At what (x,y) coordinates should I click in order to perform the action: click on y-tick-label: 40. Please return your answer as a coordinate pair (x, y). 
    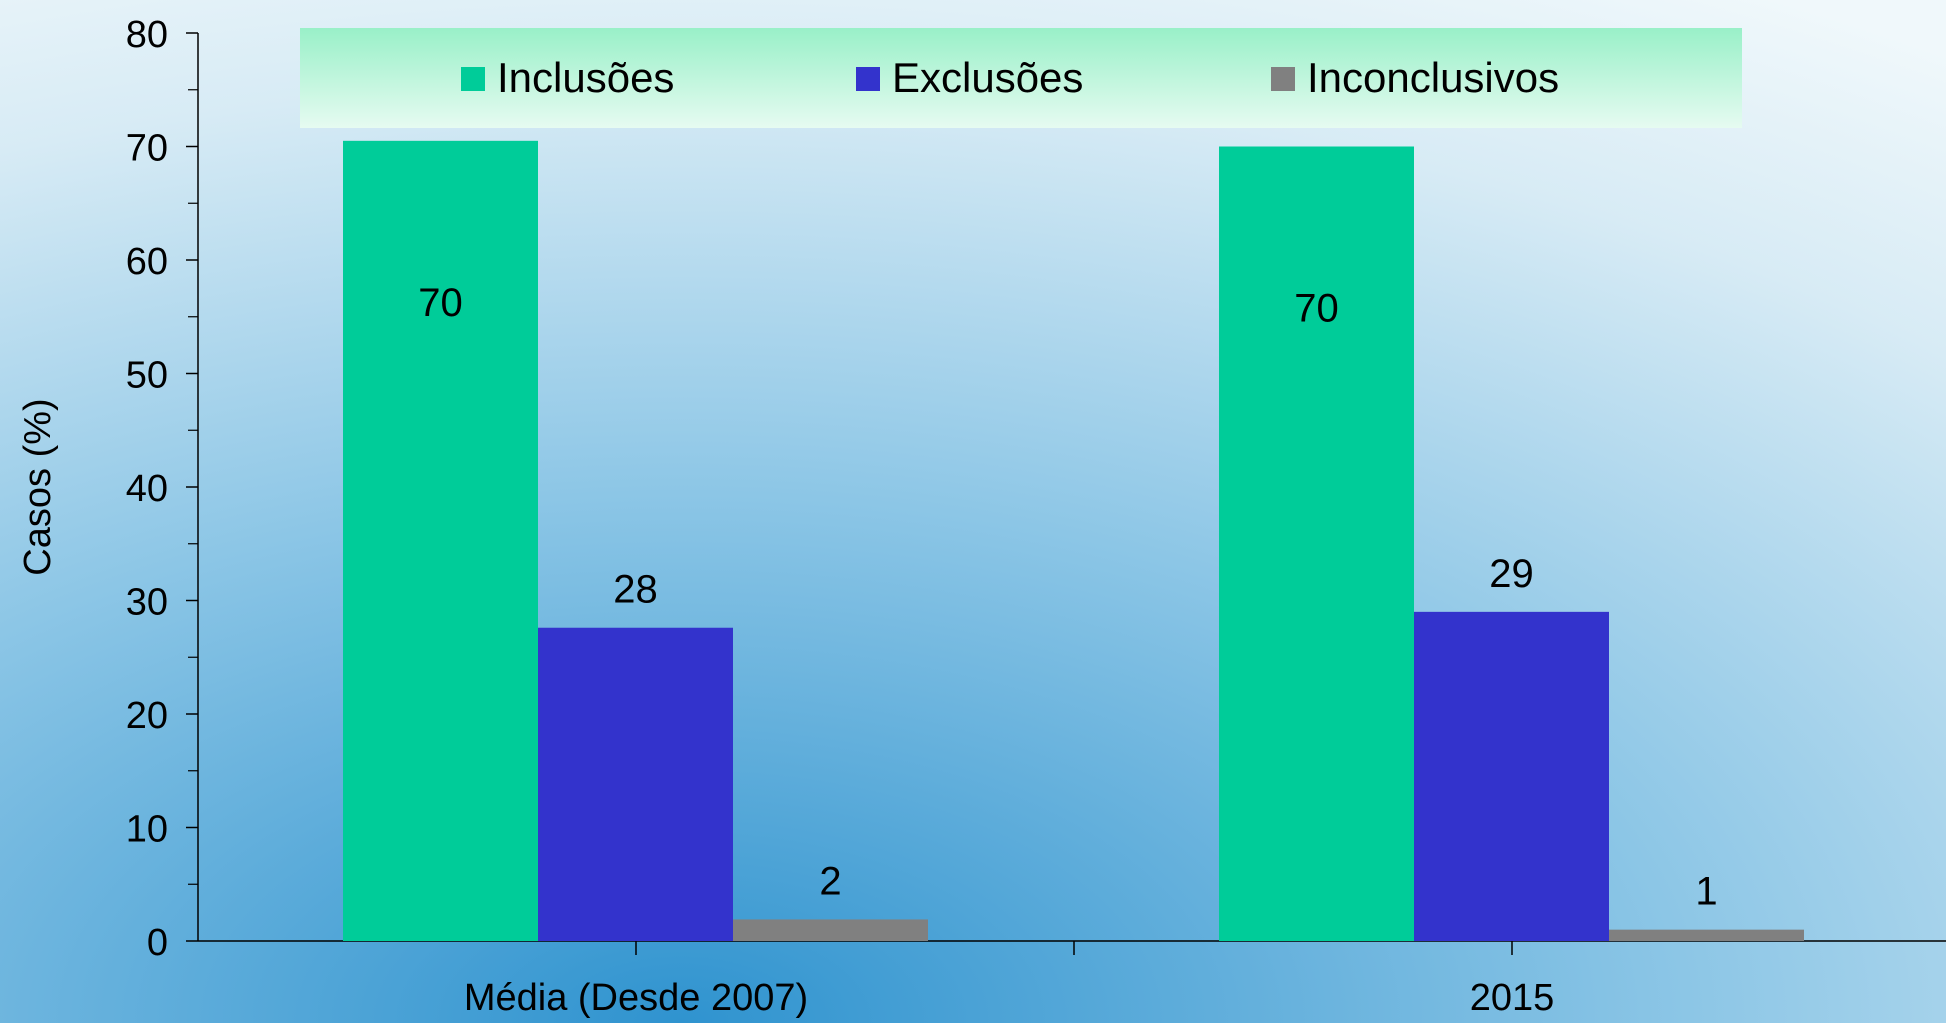
    Looking at the image, I should click on (147, 489).